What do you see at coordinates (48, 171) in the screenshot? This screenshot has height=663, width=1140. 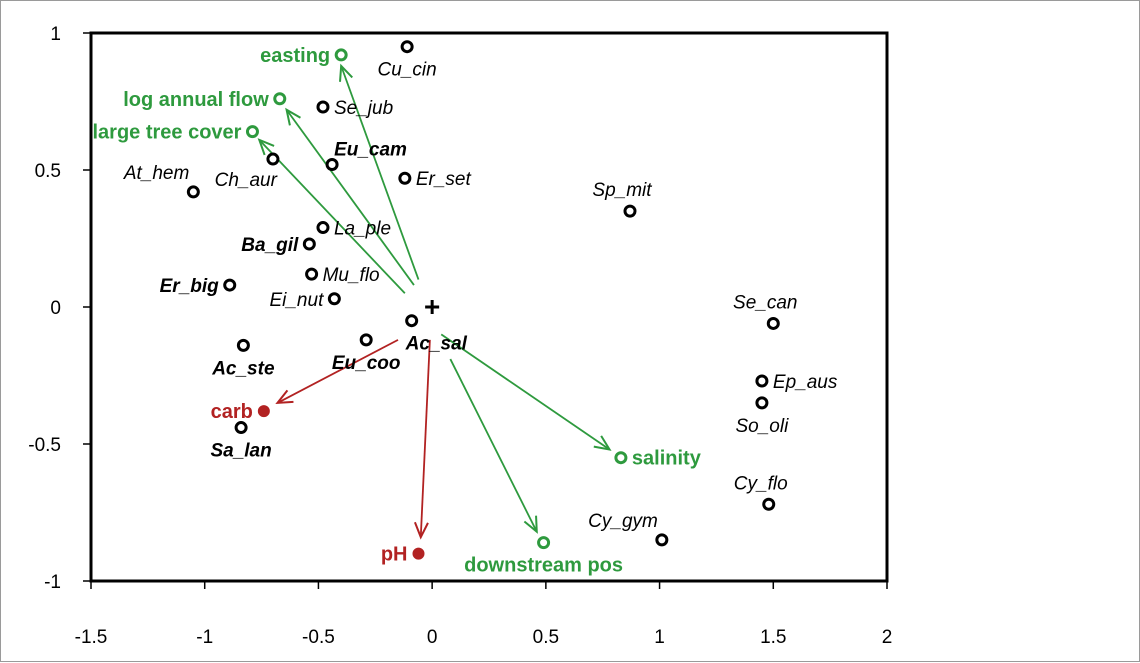 I see `y-tick-label: 0.5` at bounding box center [48, 171].